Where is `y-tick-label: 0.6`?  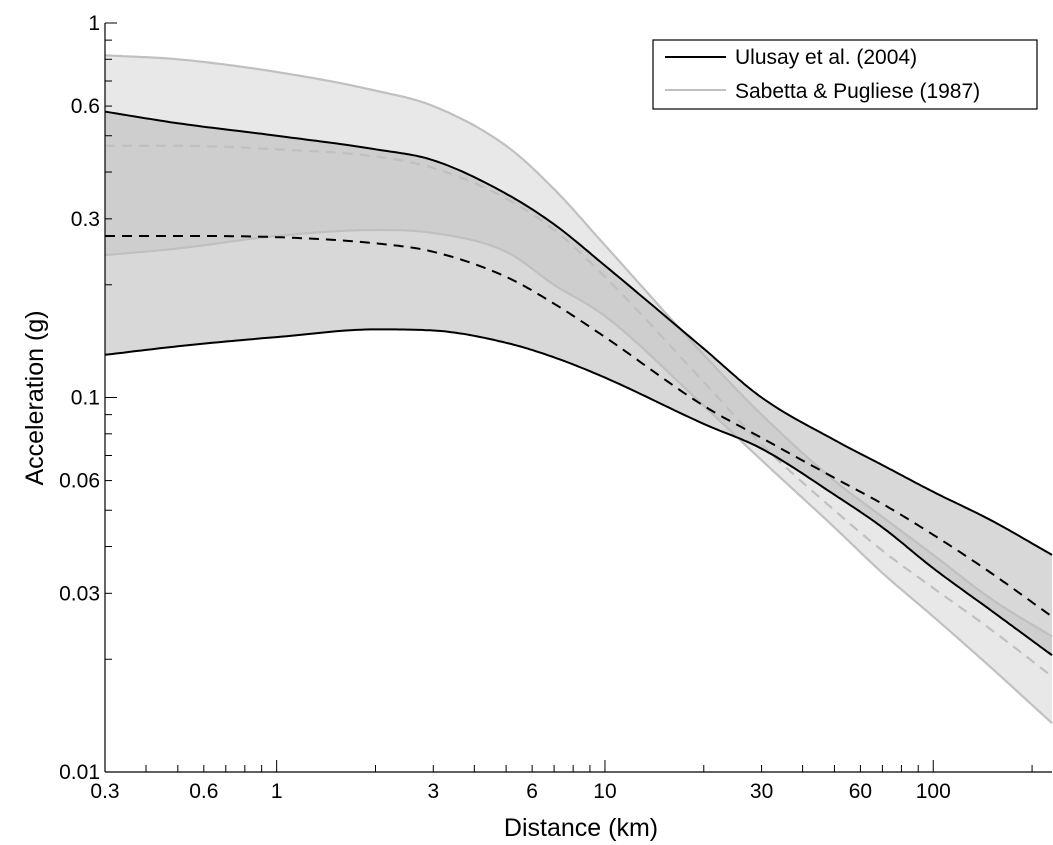 y-tick-label: 0.6 is located at coordinates (85, 106).